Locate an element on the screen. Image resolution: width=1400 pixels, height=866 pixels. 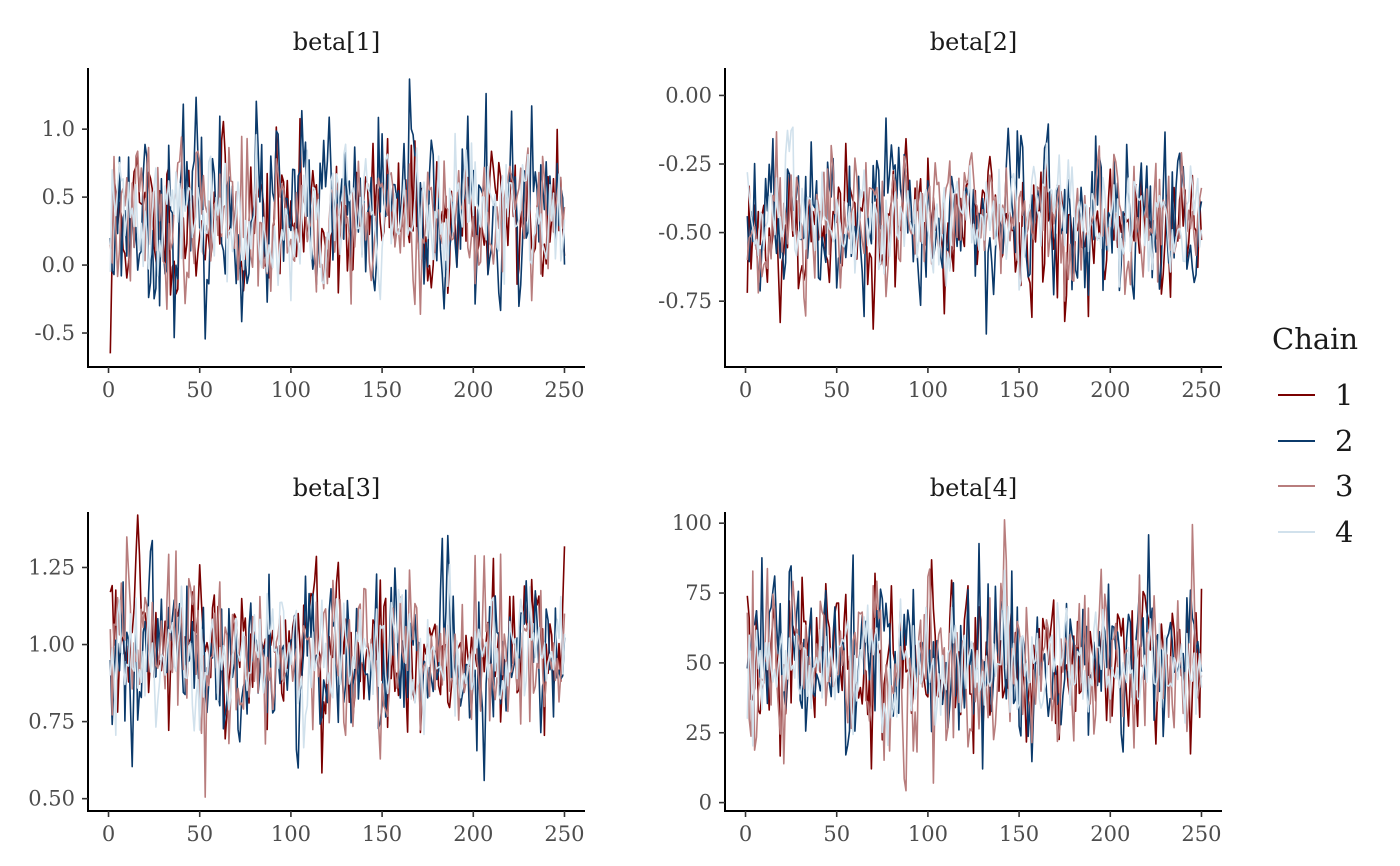
y-tick-label: 0.5 is located at coordinates (58, 197).